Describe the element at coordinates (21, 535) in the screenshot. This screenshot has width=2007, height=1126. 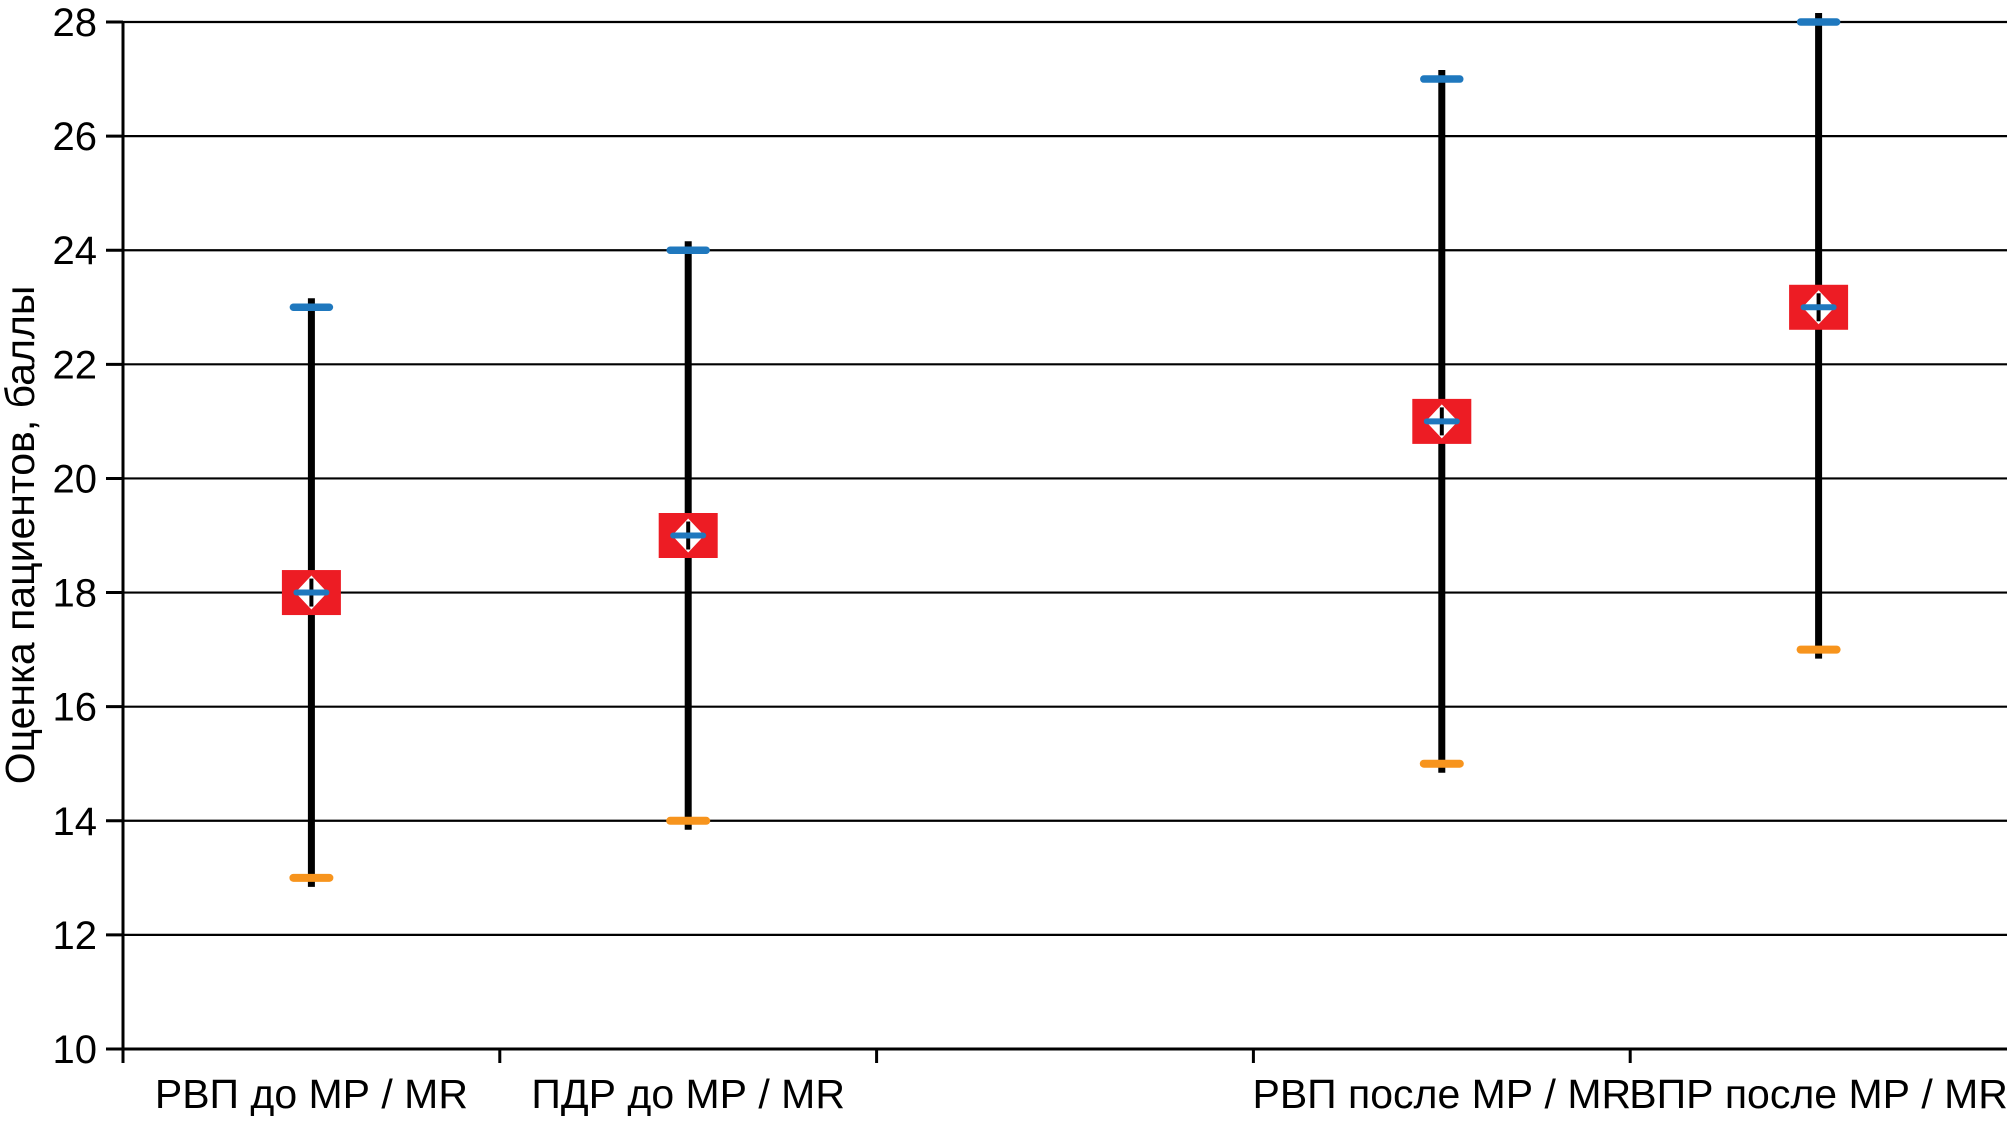
I see `y-axis-title: Оценка пациентов, баллы` at that location.